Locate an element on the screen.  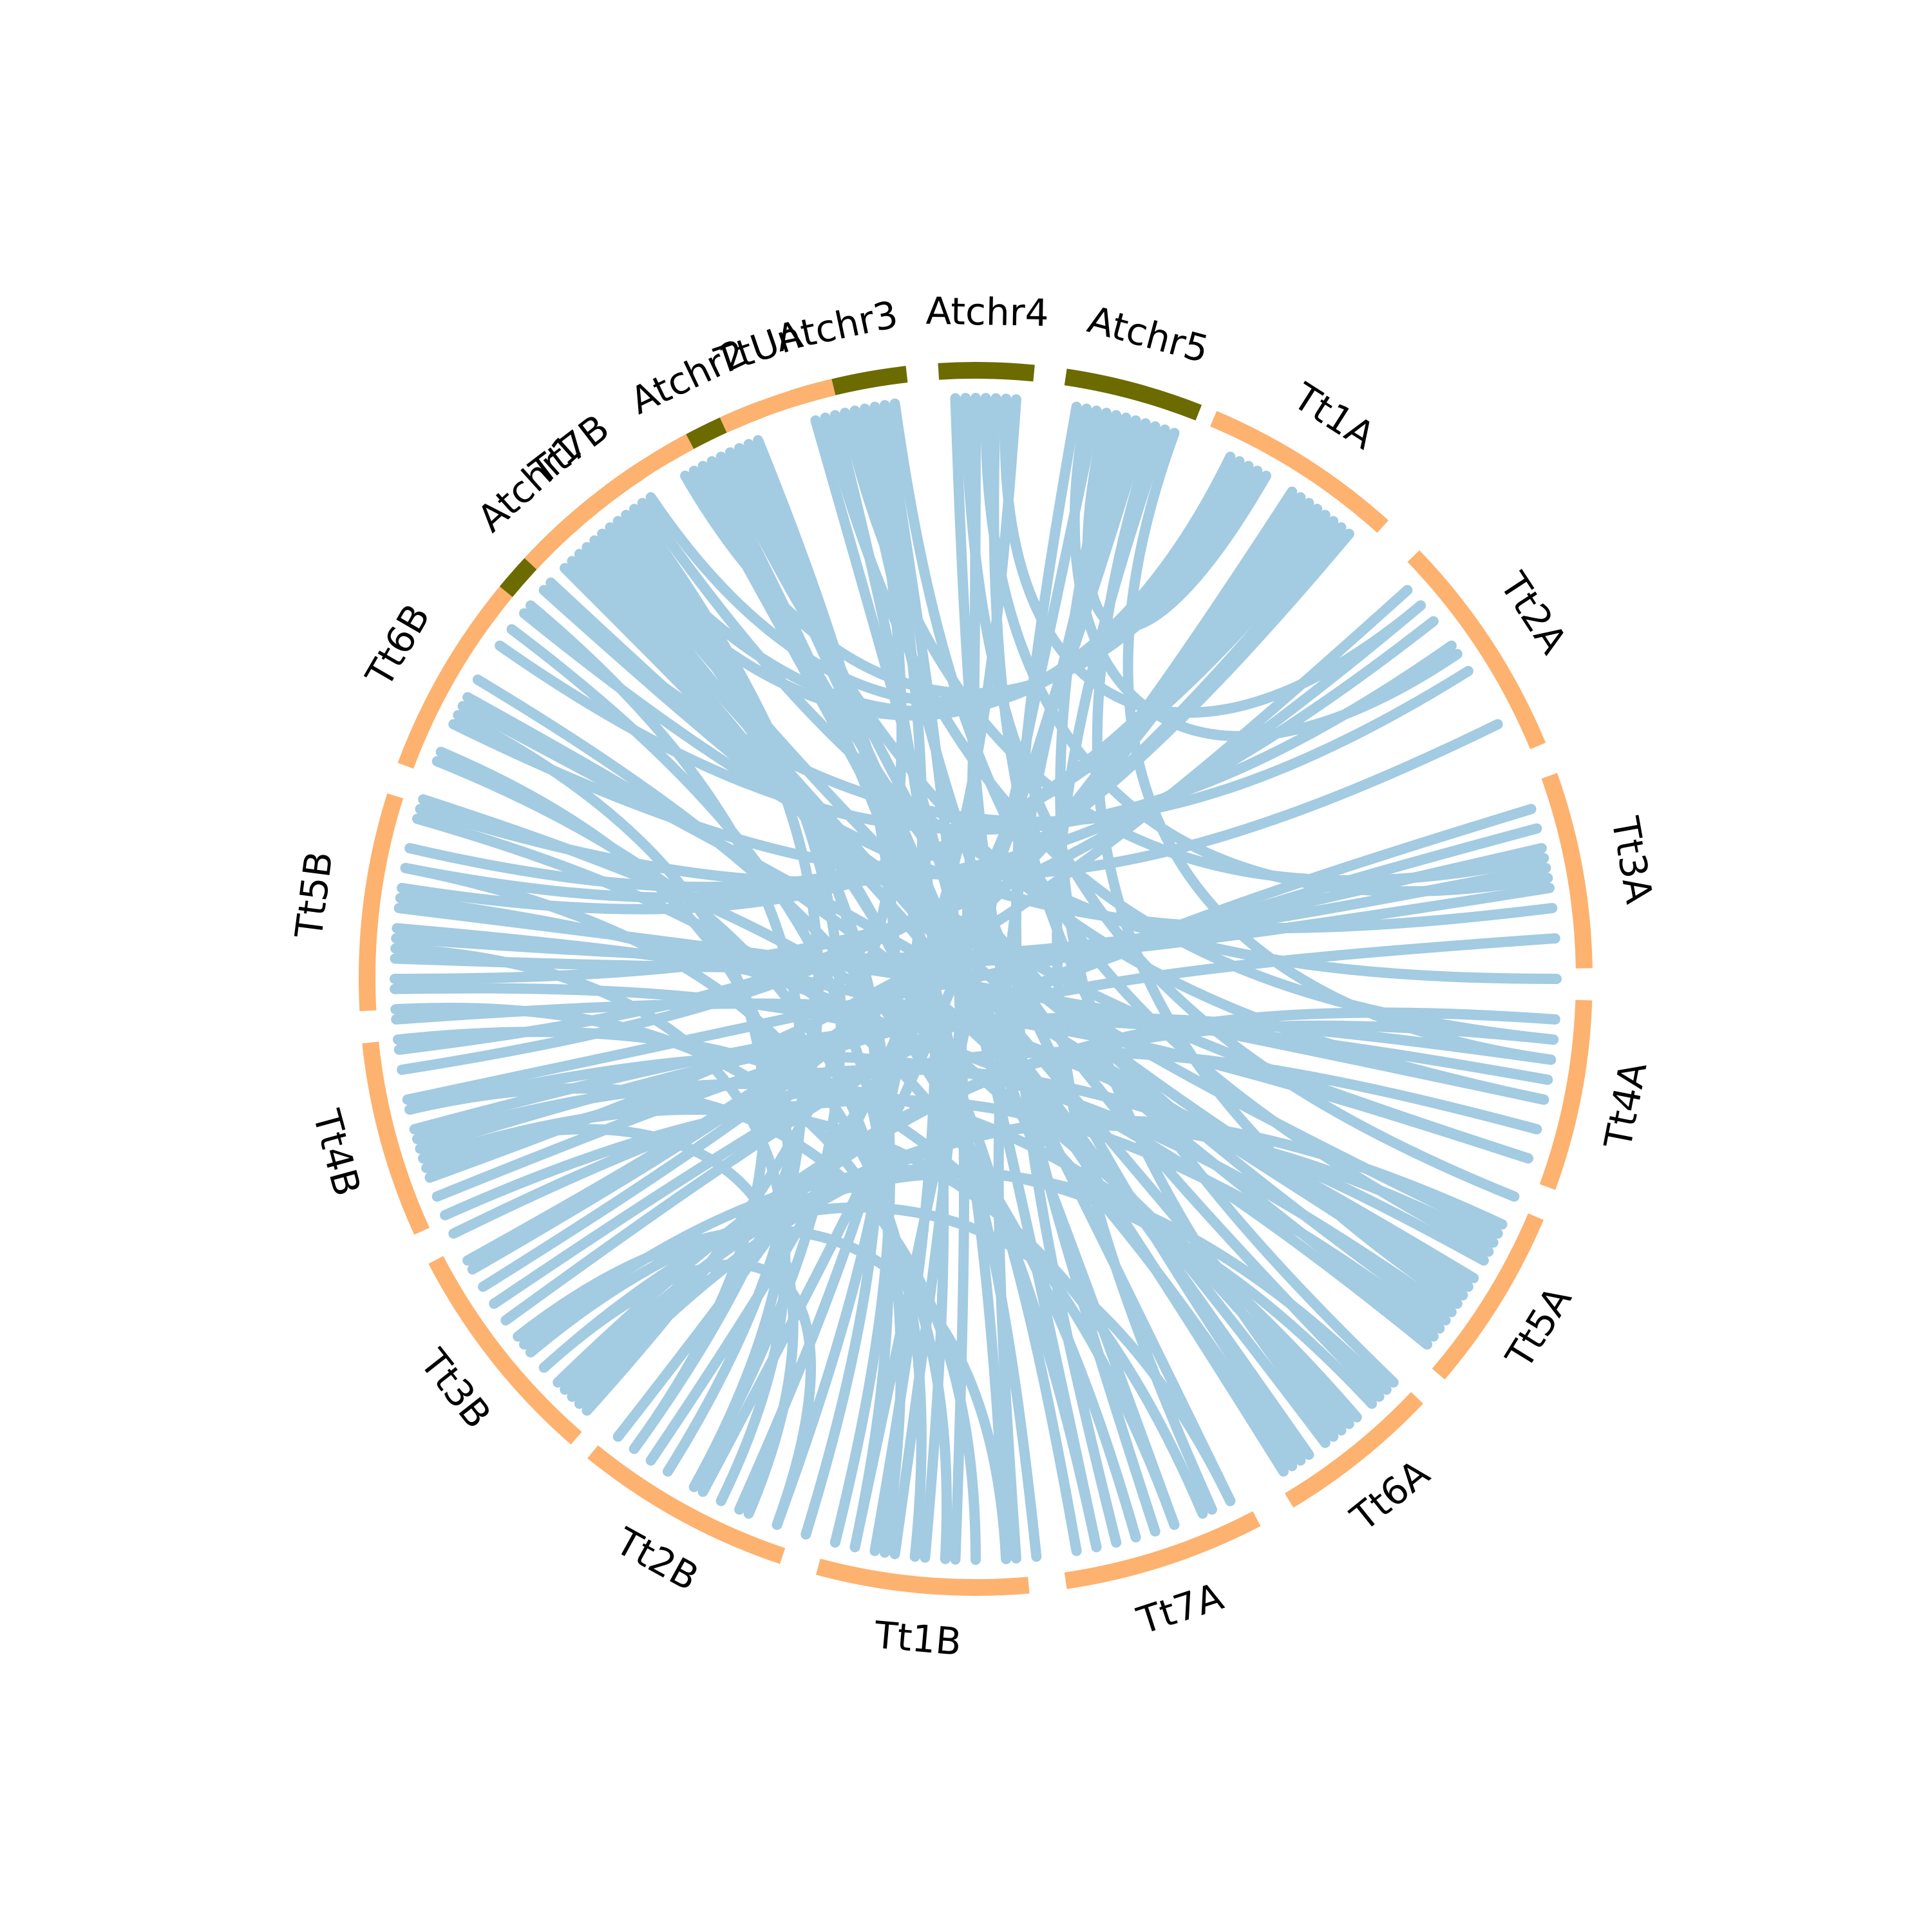
chromosome-label-tt2a: Tt2A is located at coordinates (1533, 612).